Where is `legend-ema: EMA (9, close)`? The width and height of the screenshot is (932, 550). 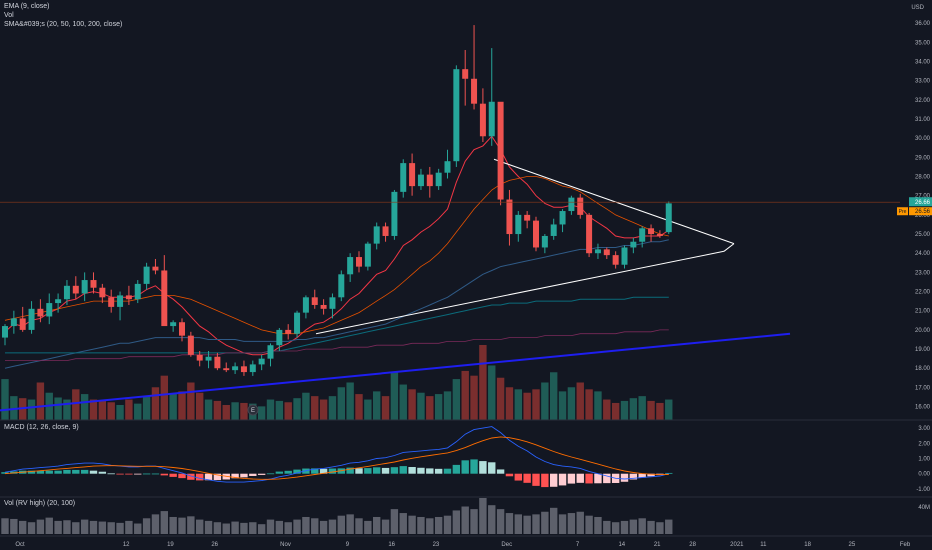
legend-ema: EMA (9, close) is located at coordinates (27, 6).